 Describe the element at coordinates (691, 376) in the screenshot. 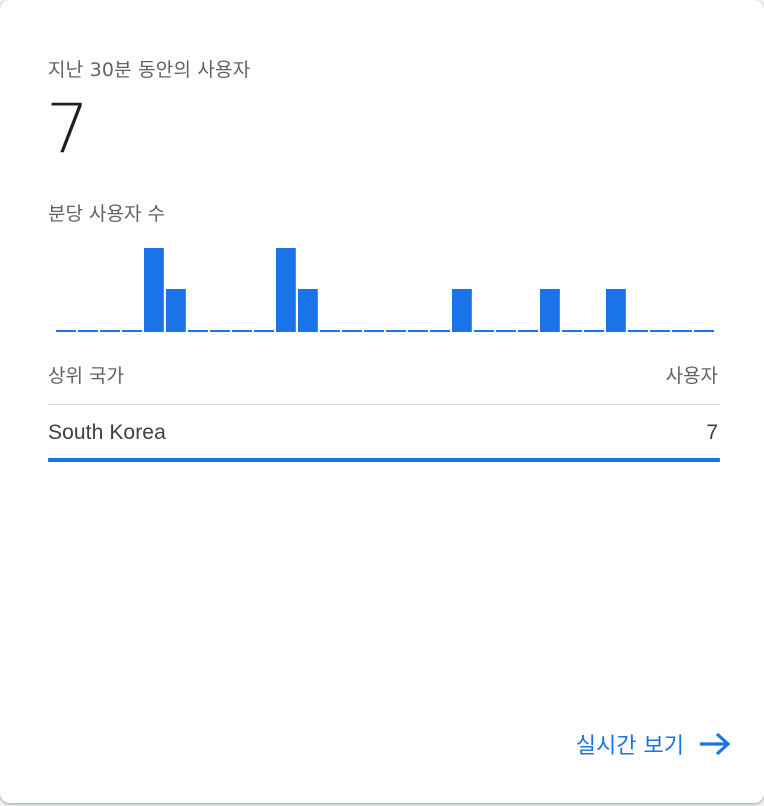

I see `table-header-users: 사용자` at that location.